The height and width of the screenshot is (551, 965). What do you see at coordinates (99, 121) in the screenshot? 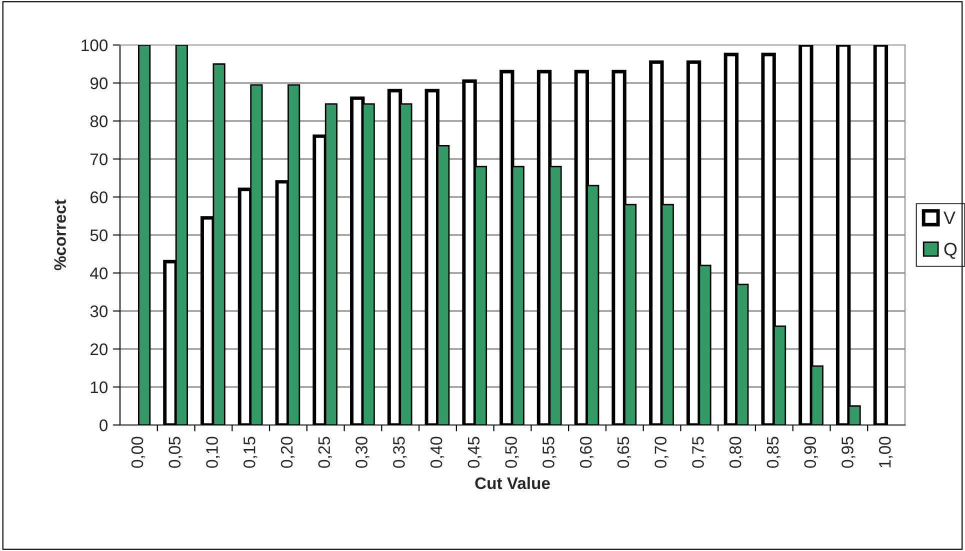
I see `y-tick-label: 80` at bounding box center [99, 121].